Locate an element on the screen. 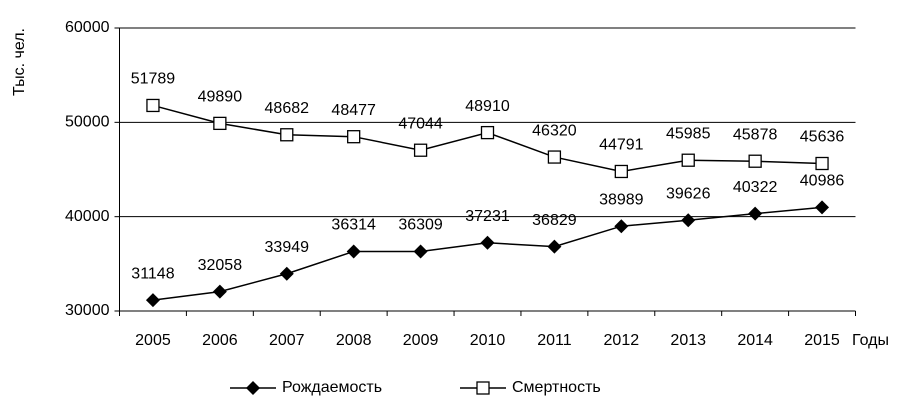 This screenshot has height=403, width=899. data-label: 39626 is located at coordinates (688, 193).